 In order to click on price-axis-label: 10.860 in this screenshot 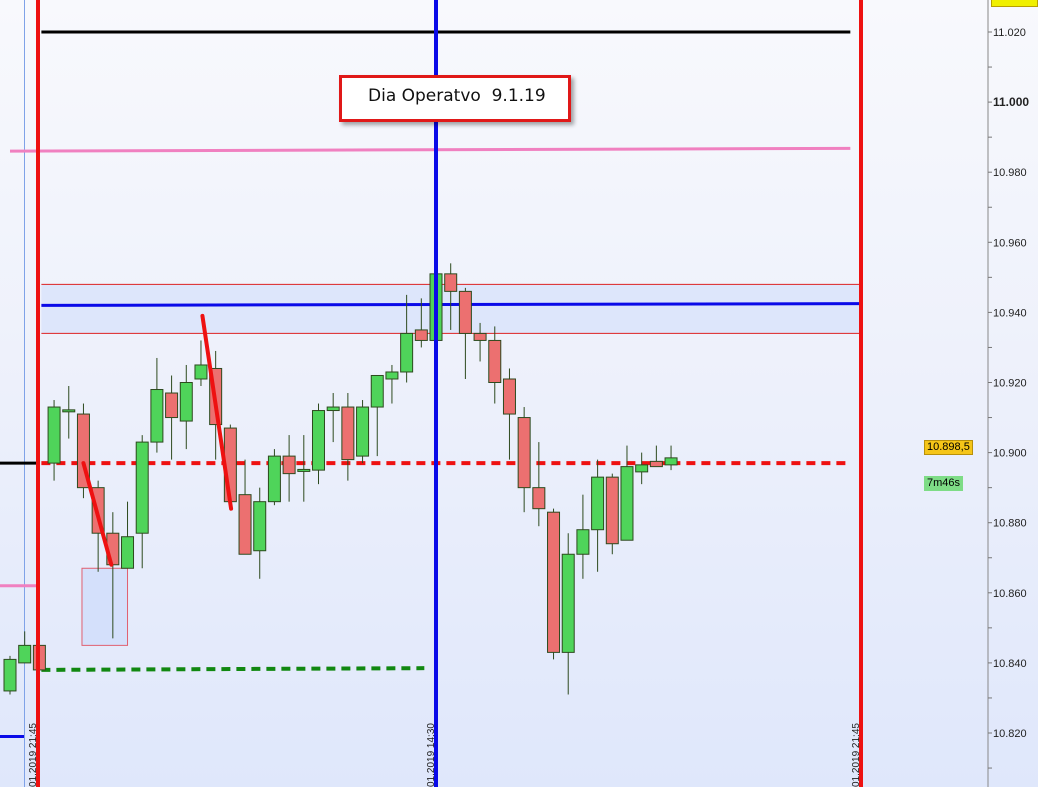, I will do `click(1010, 594)`.